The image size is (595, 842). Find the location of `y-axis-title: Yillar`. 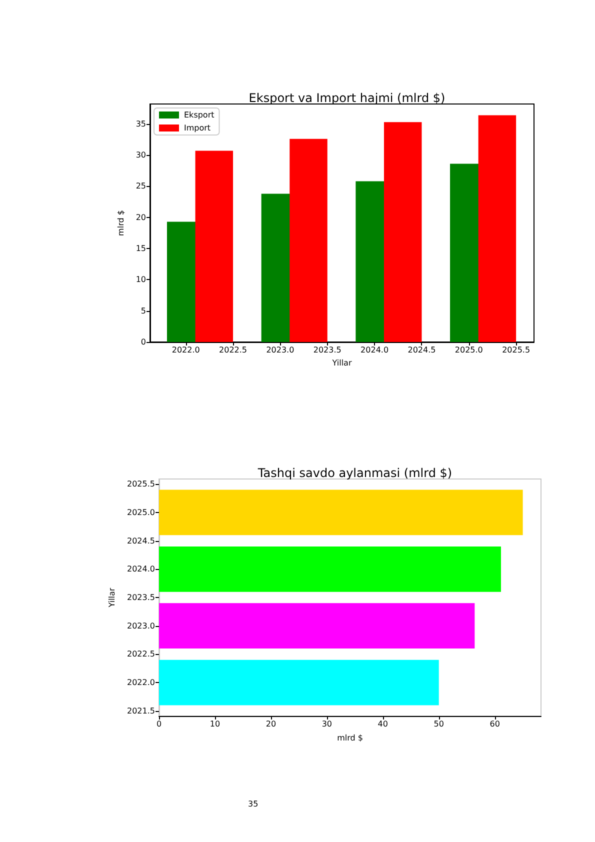

y-axis-title: Yillar is located at coordinates (112, 597).